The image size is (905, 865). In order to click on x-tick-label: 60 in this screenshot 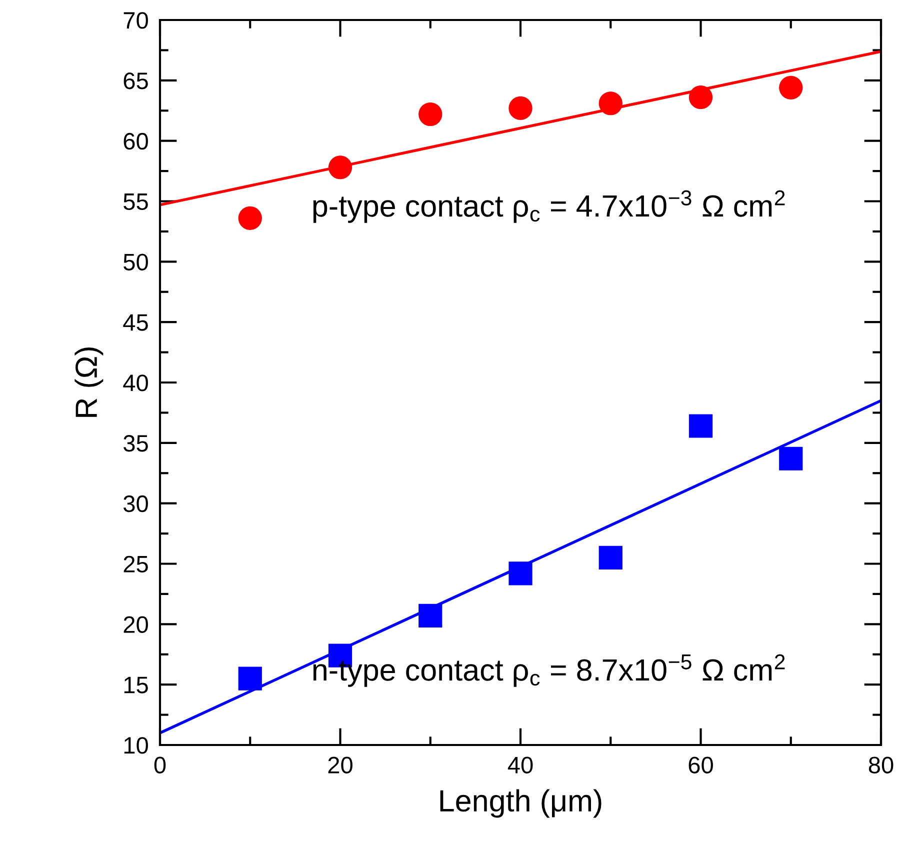, I will do `click(700, 765)`.